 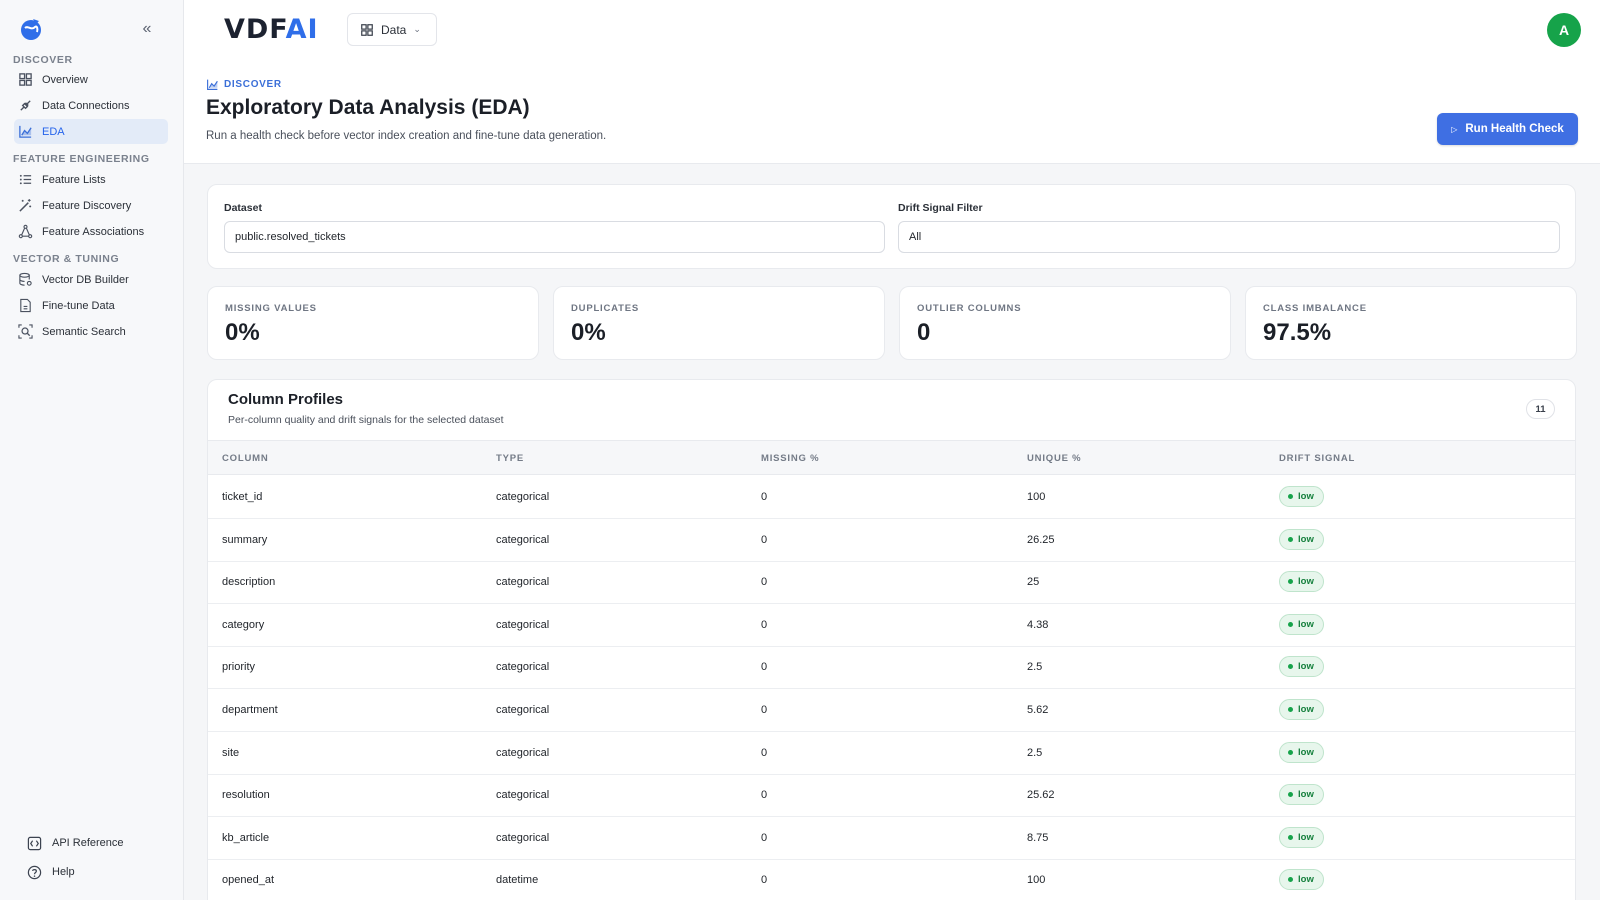 What do you see at coordinates (891, 753) in the screenshot?
I see `table-row: site categorical 0 2.5 low` at bounding box center [891, 753].